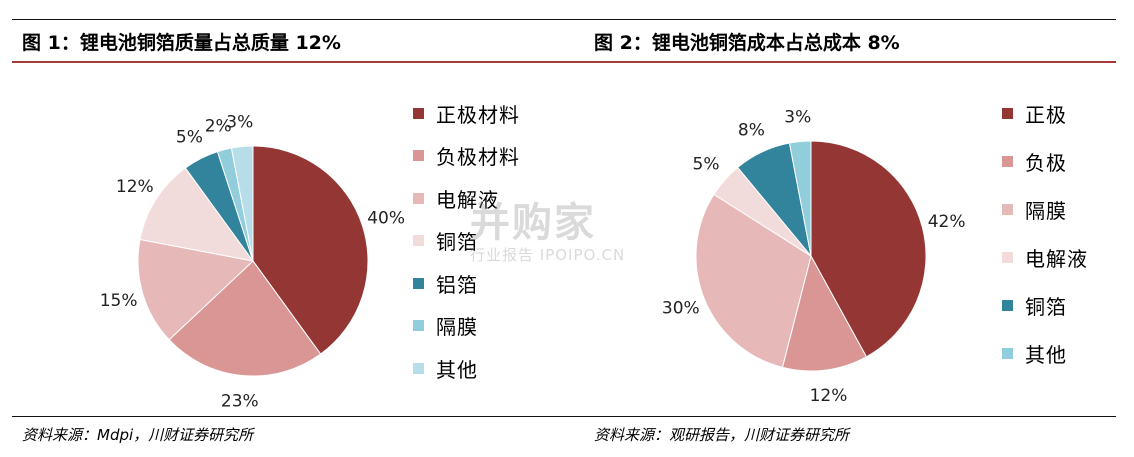  I want to click on data-label-1-4: 12%, so click(135, 187).